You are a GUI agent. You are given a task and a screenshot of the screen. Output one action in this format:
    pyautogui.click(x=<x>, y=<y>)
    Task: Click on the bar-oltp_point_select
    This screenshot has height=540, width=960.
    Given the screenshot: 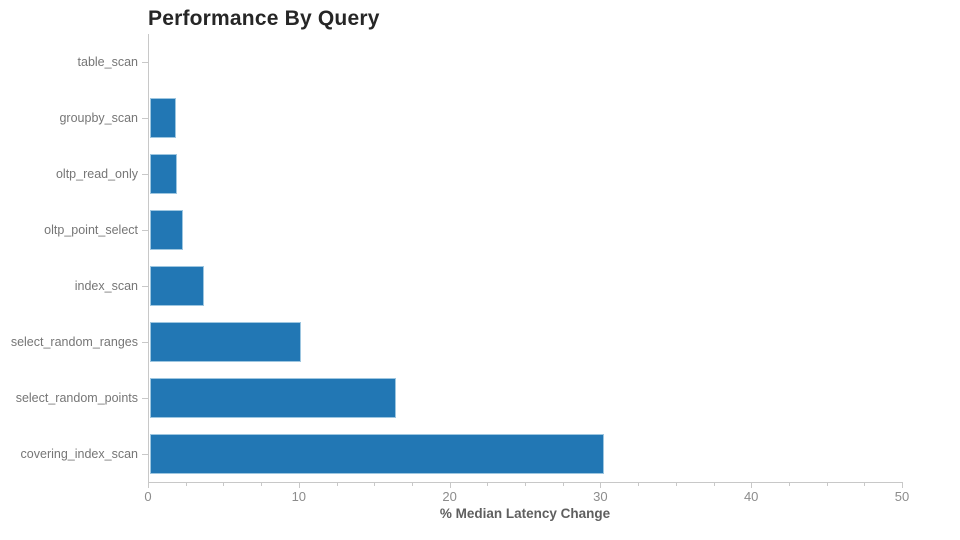 What is the action you would take?
    pyautogui.click(x=167, y=230)
    